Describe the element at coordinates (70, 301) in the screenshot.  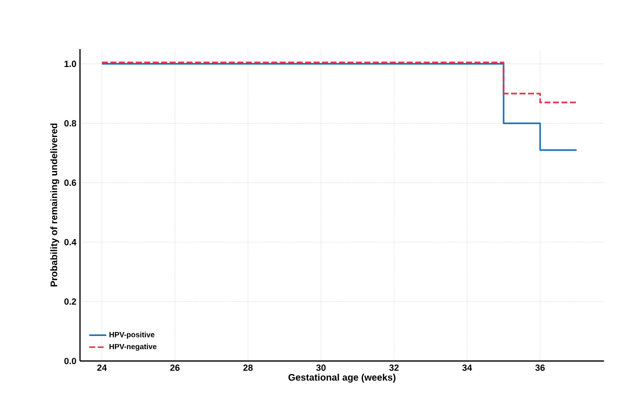
I see `y-tick-label: 0.2` at that location.